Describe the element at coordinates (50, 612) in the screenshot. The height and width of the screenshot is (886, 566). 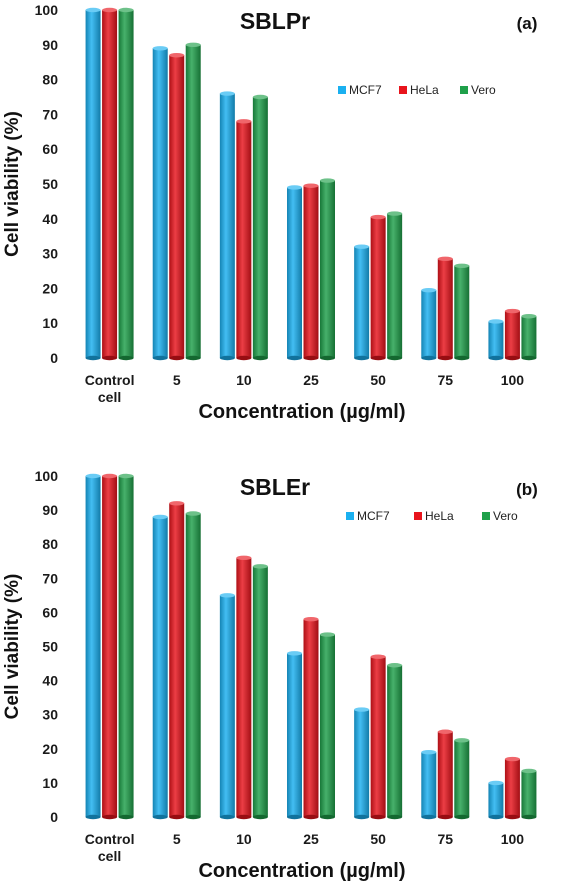
I see `y-tick-label: 60` at that location.